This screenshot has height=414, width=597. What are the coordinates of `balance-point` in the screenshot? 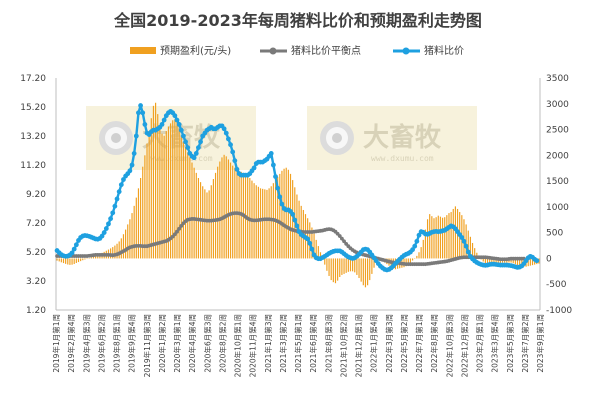 It's located at (177, 231).